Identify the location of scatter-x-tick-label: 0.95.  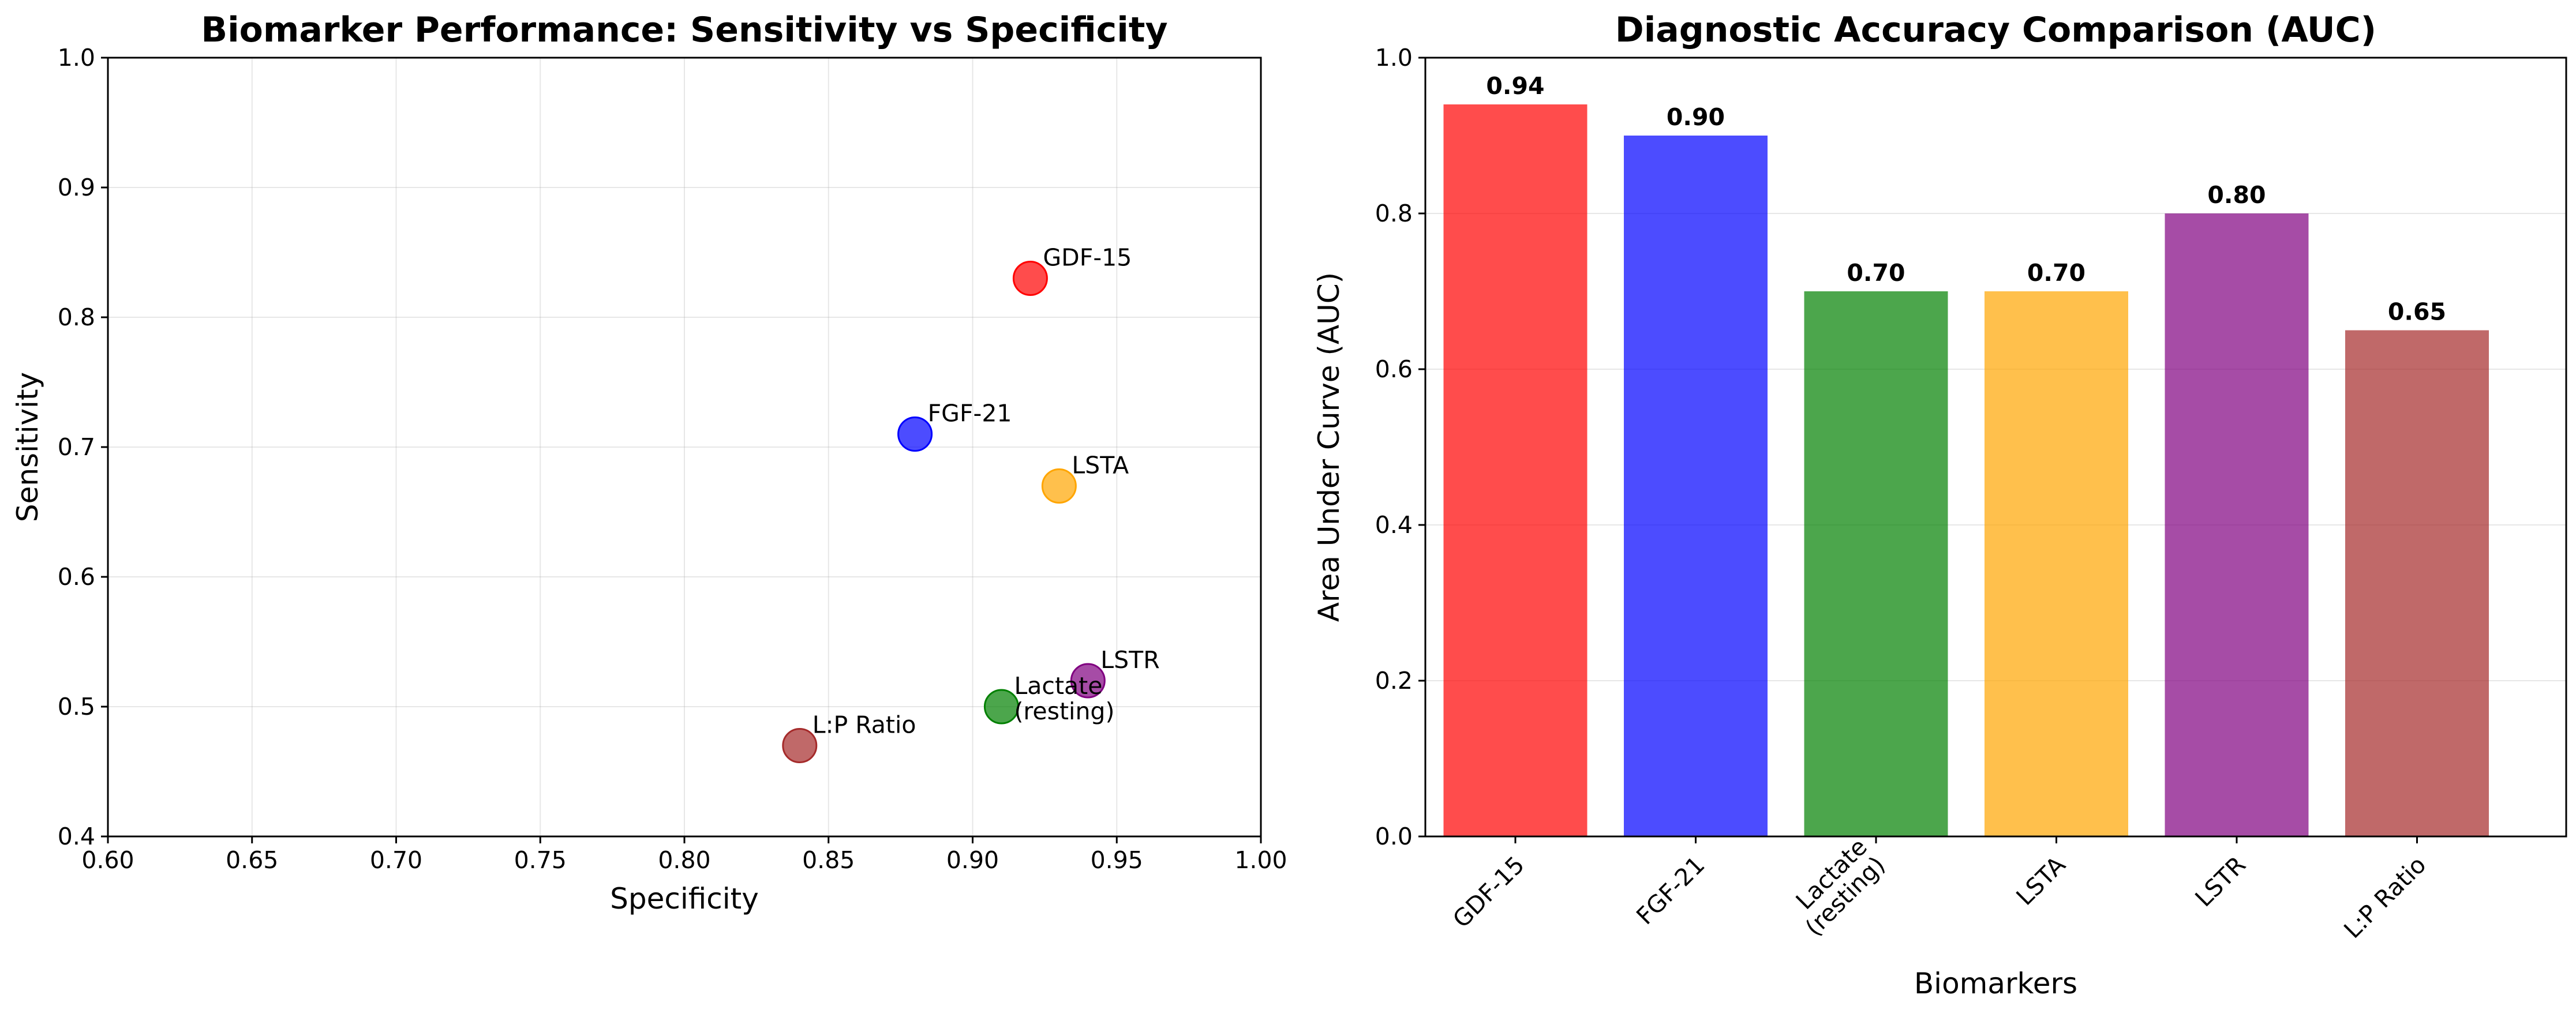
(1117, 860).